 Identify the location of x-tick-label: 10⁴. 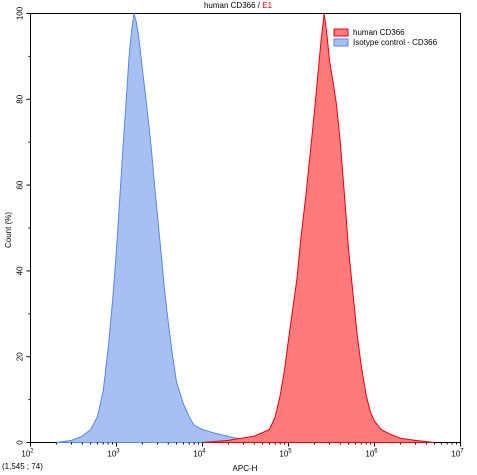
(199, 454).